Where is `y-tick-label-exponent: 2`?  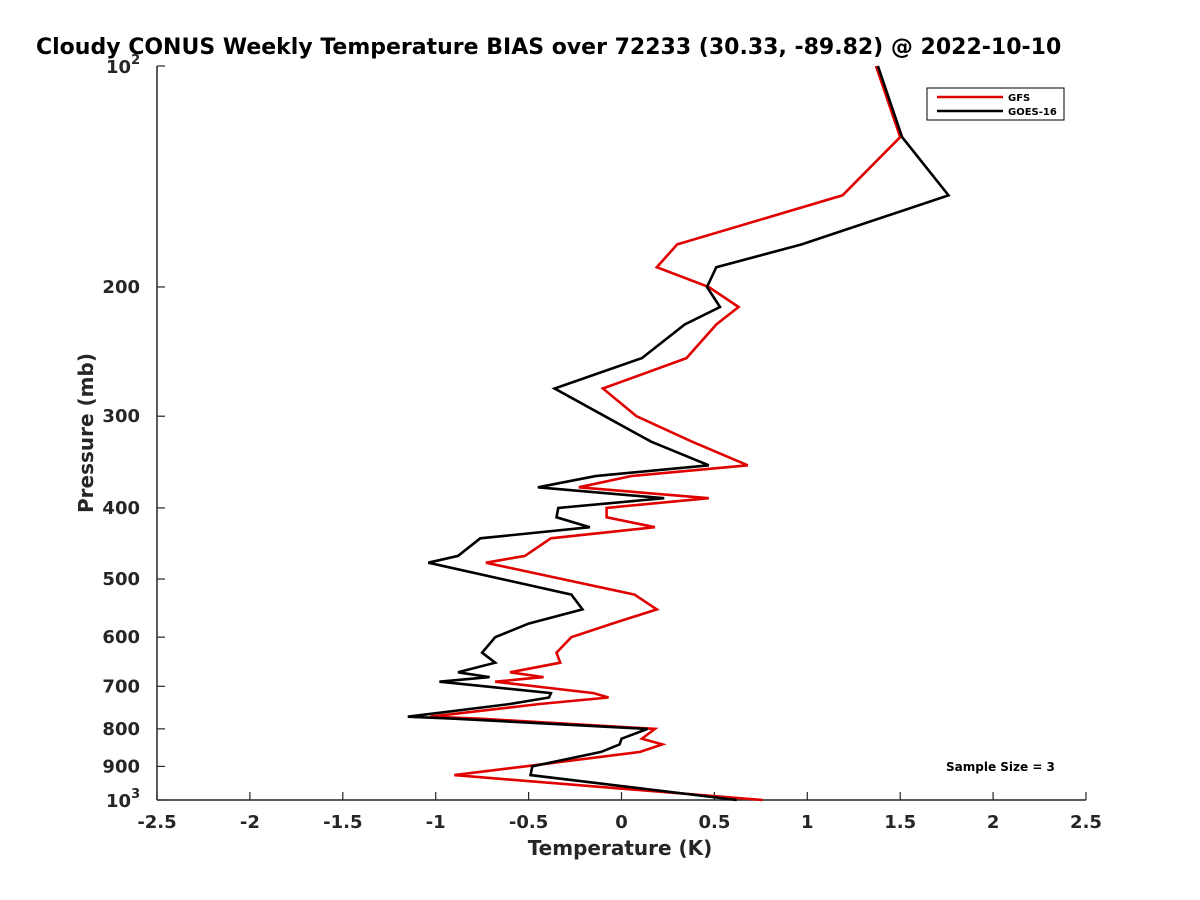 y-tick-label-exponent: 2 is located at coordinates (135, 60).